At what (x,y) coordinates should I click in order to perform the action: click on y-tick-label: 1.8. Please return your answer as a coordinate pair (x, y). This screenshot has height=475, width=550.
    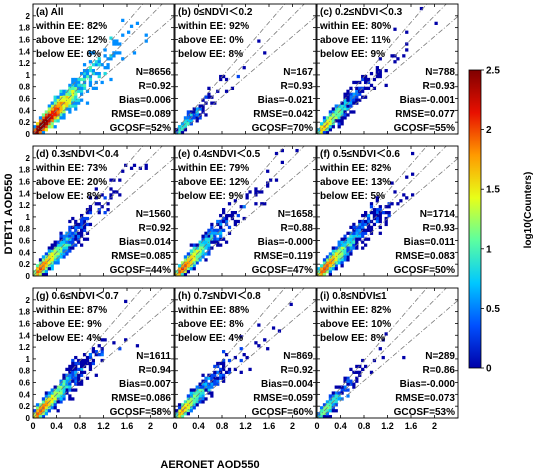
    Looking at the image, I should click on (25, 170).